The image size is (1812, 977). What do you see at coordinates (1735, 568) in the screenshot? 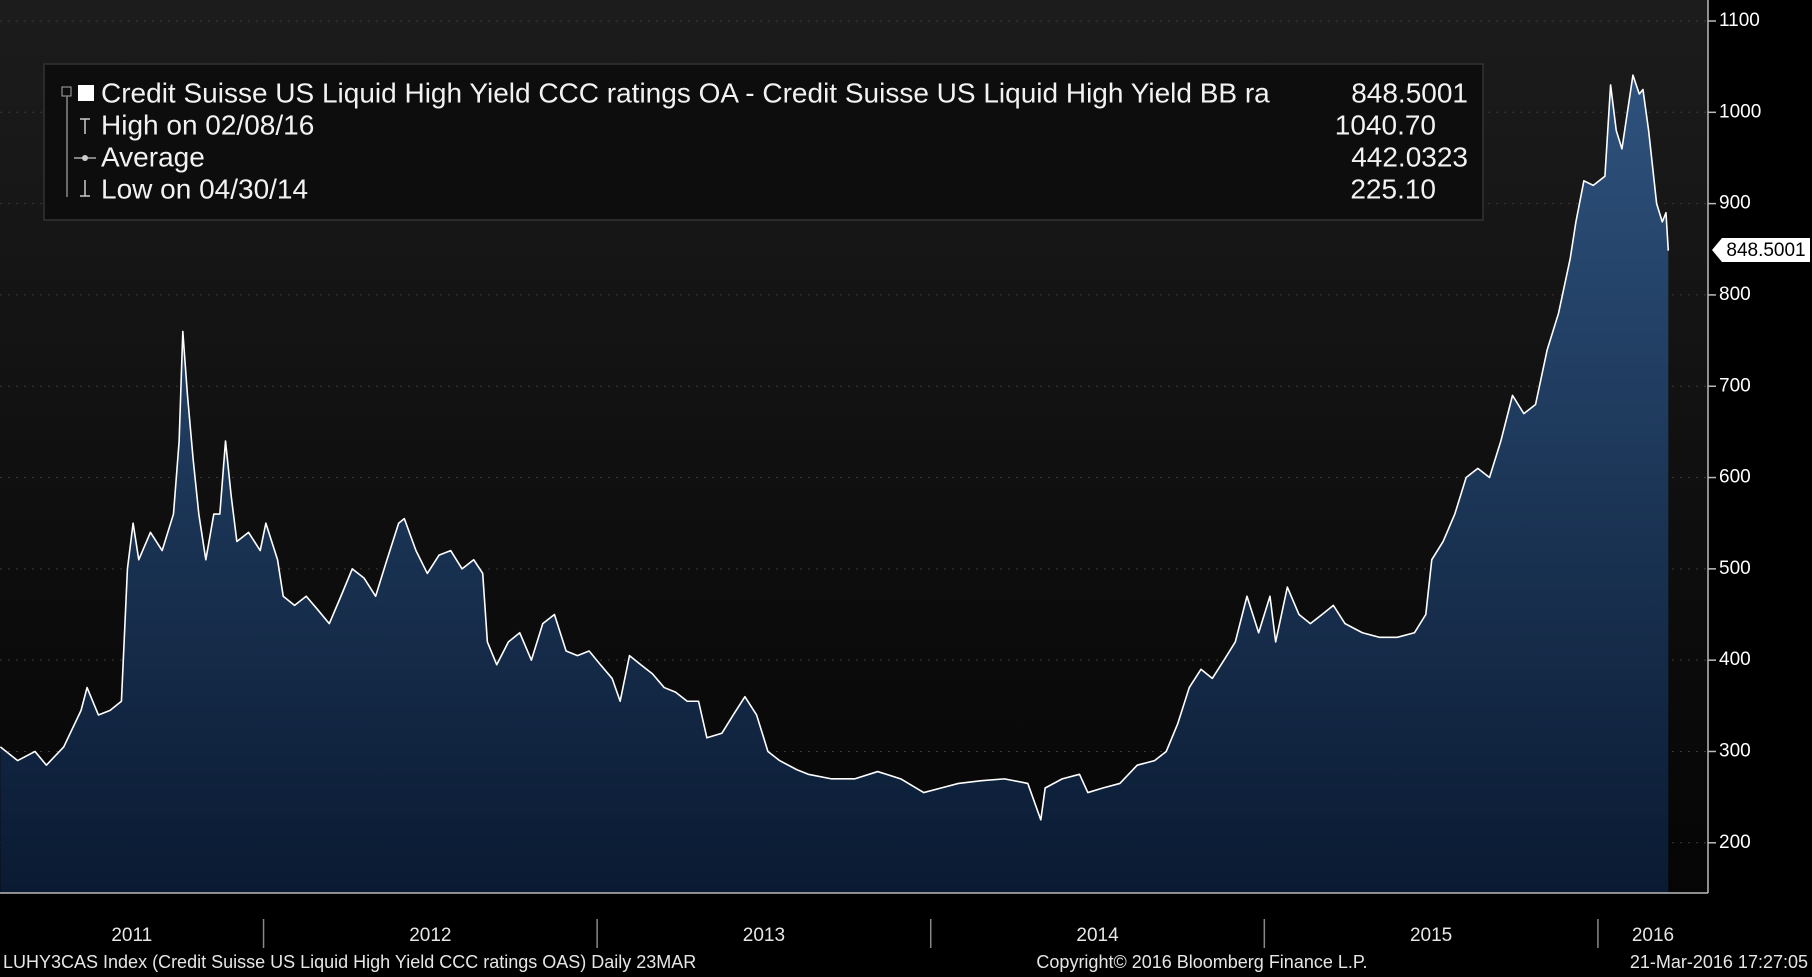
I see `y-tick-label: 500` at bounding box center [1735, 568].